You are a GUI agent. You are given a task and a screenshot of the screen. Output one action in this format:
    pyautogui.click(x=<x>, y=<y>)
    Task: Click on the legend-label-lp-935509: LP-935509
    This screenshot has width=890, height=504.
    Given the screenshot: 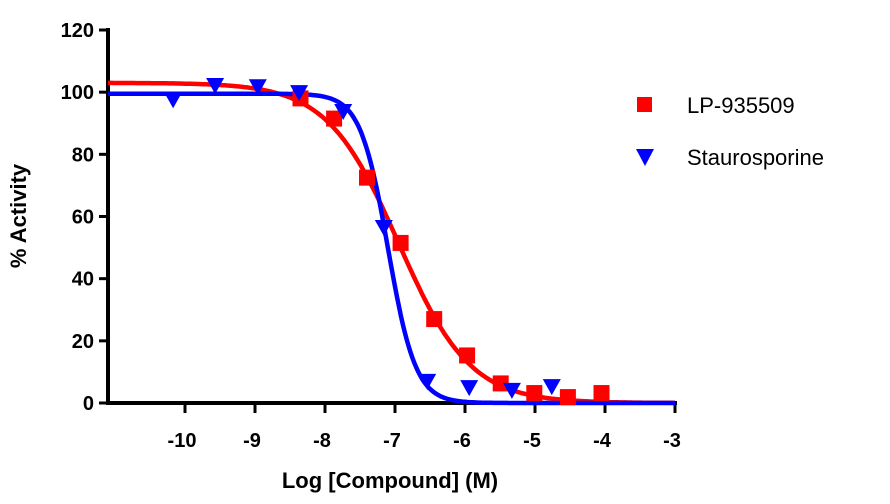 What is the action you would take?
    pyautogui.click(x=741, y=105)
    